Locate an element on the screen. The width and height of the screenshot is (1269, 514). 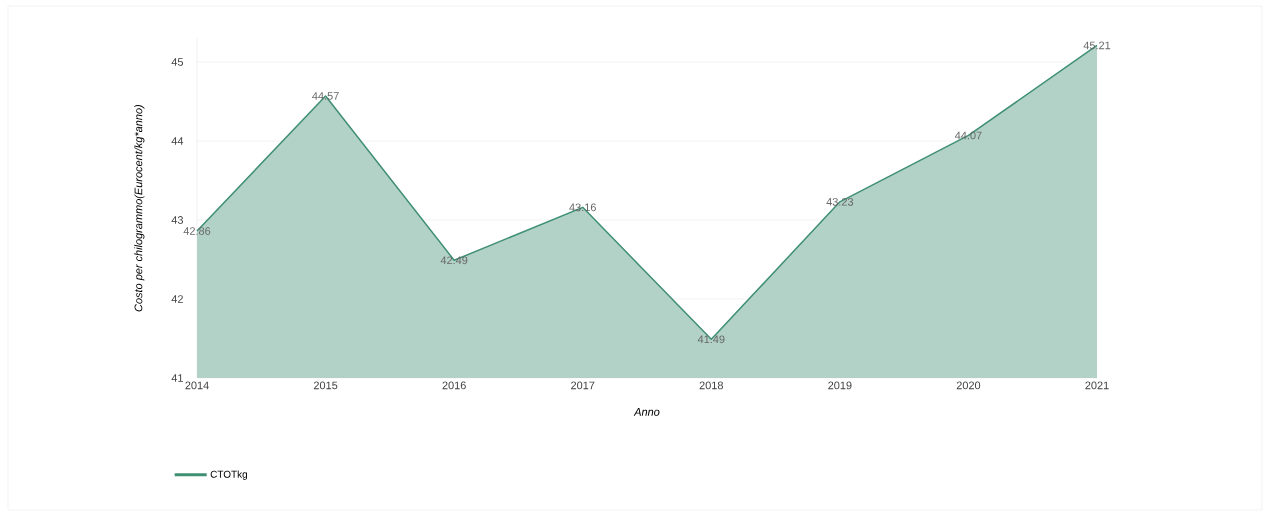
y-tick-label: 41 is located at coordinates (177, 378).